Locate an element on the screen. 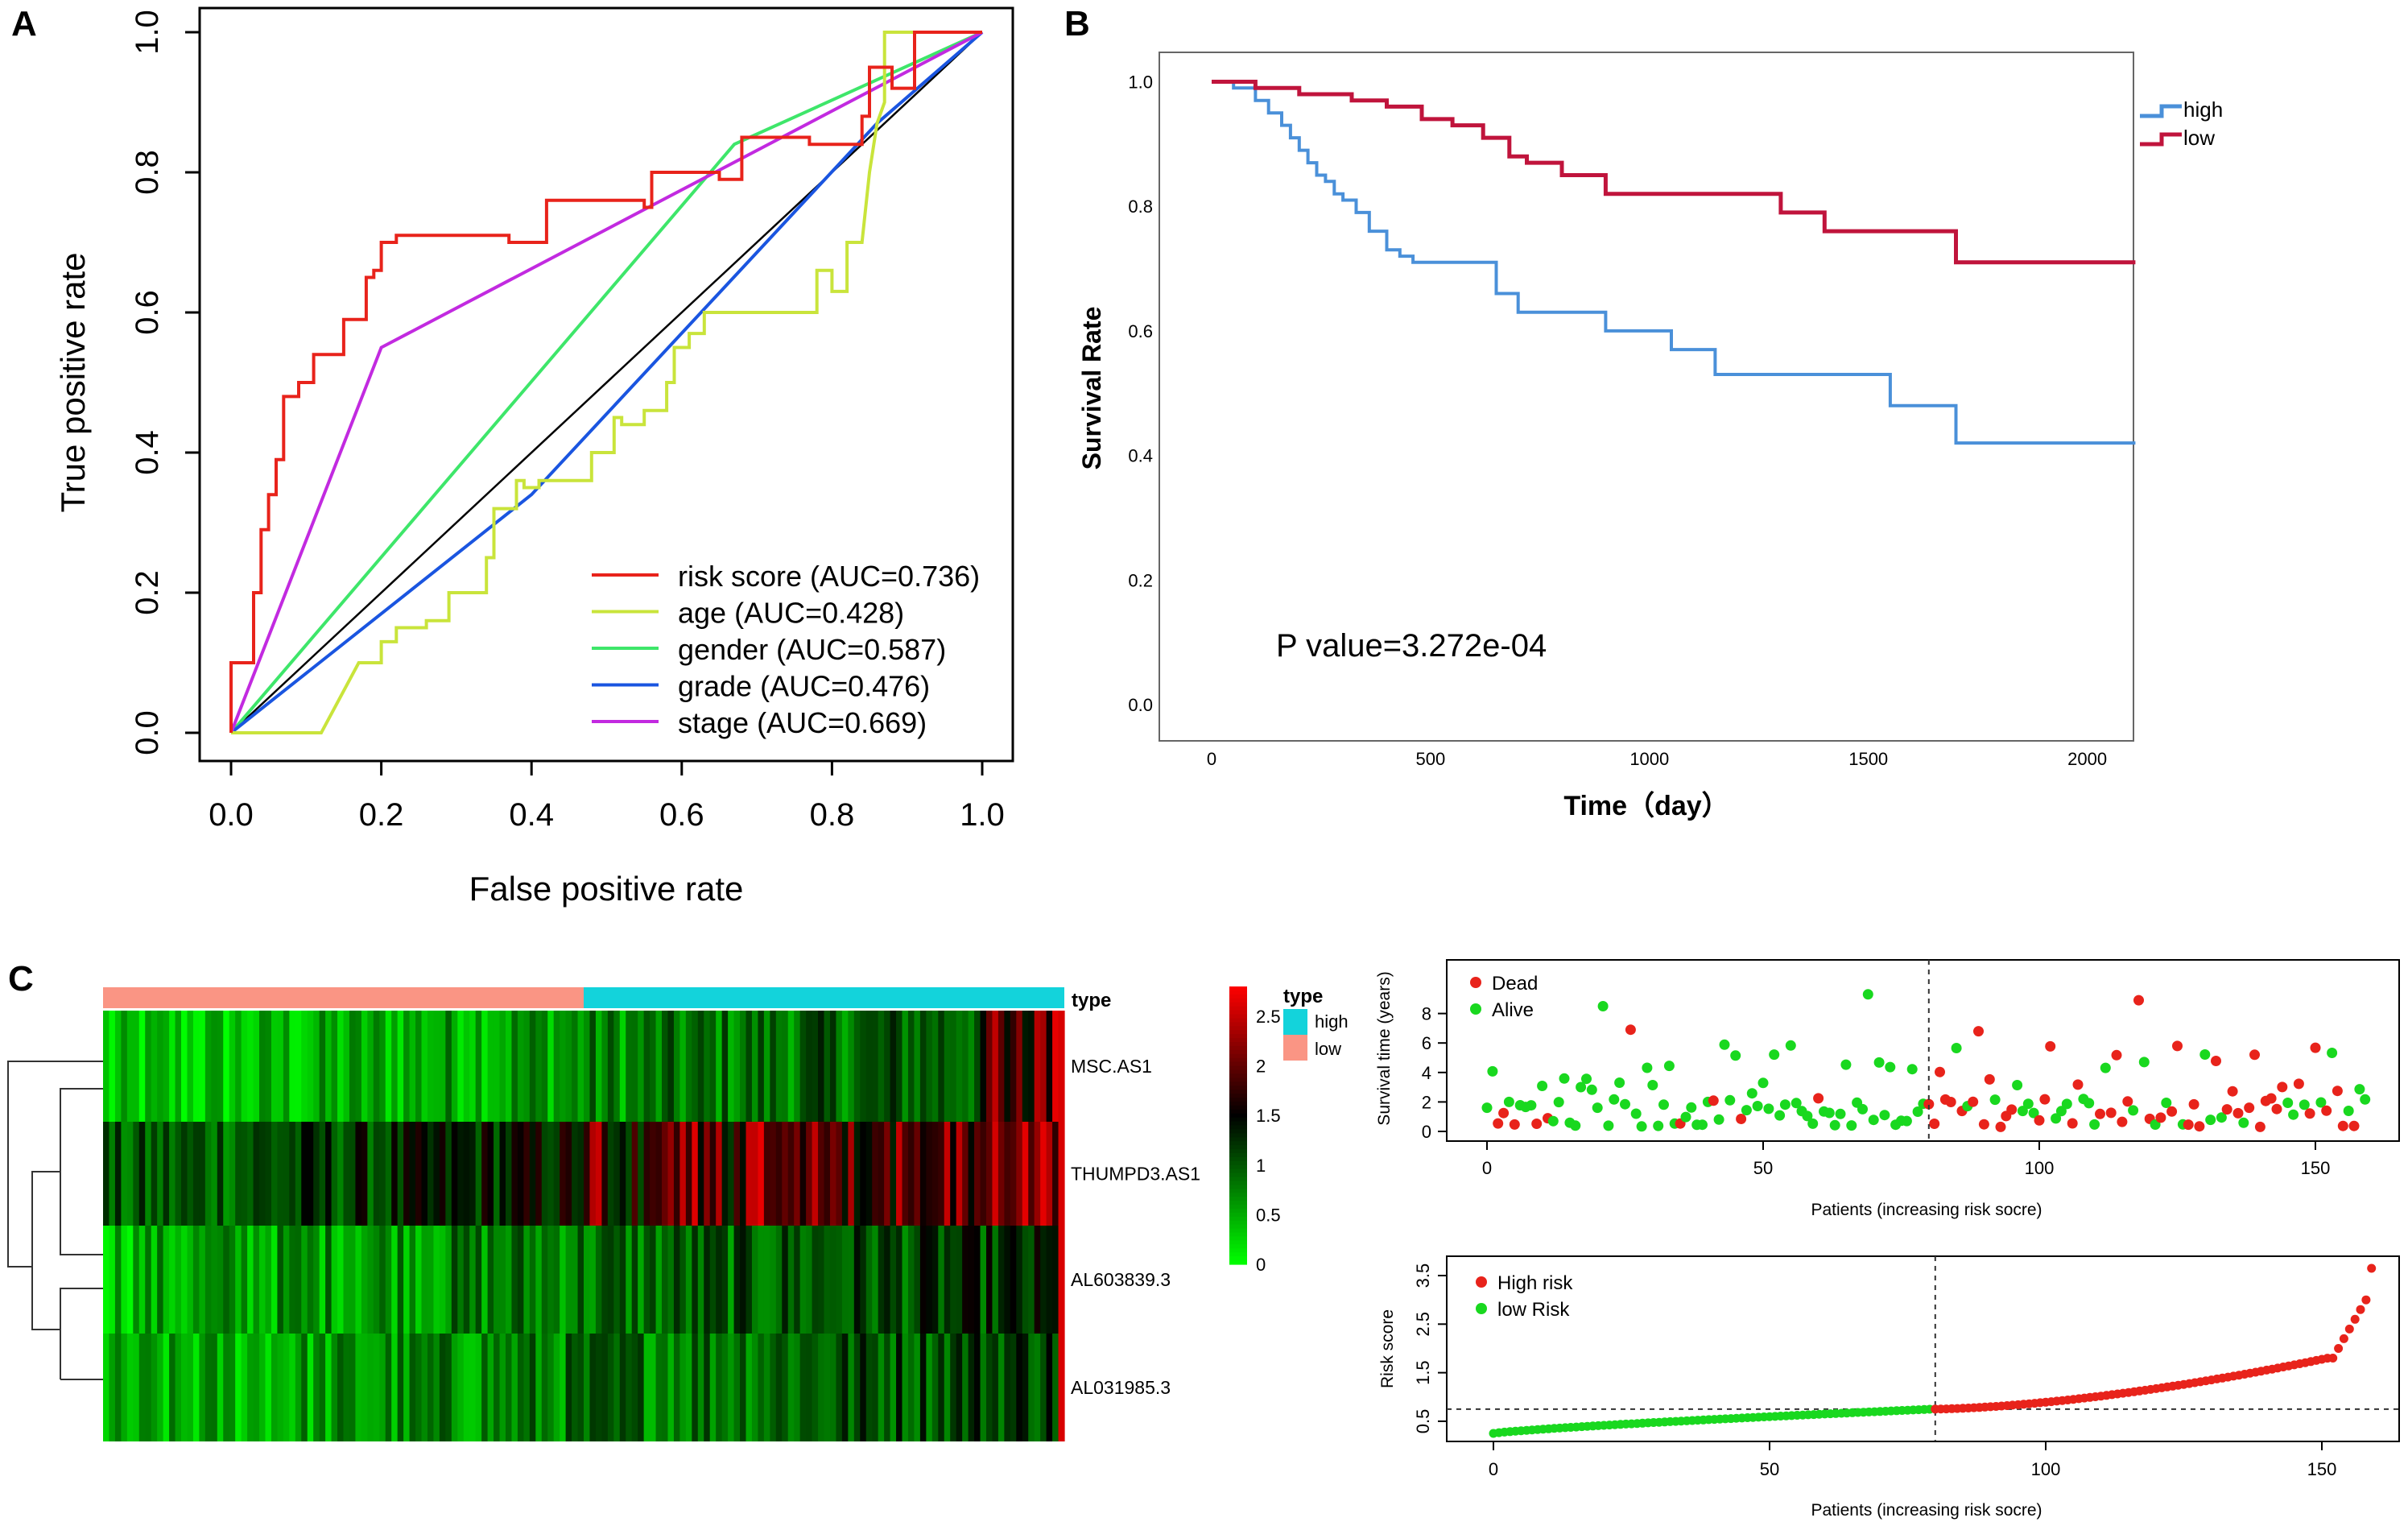 The image size is (2408, 1526). risk-y-label: Risk score is located at coordinates (1387, 1348).